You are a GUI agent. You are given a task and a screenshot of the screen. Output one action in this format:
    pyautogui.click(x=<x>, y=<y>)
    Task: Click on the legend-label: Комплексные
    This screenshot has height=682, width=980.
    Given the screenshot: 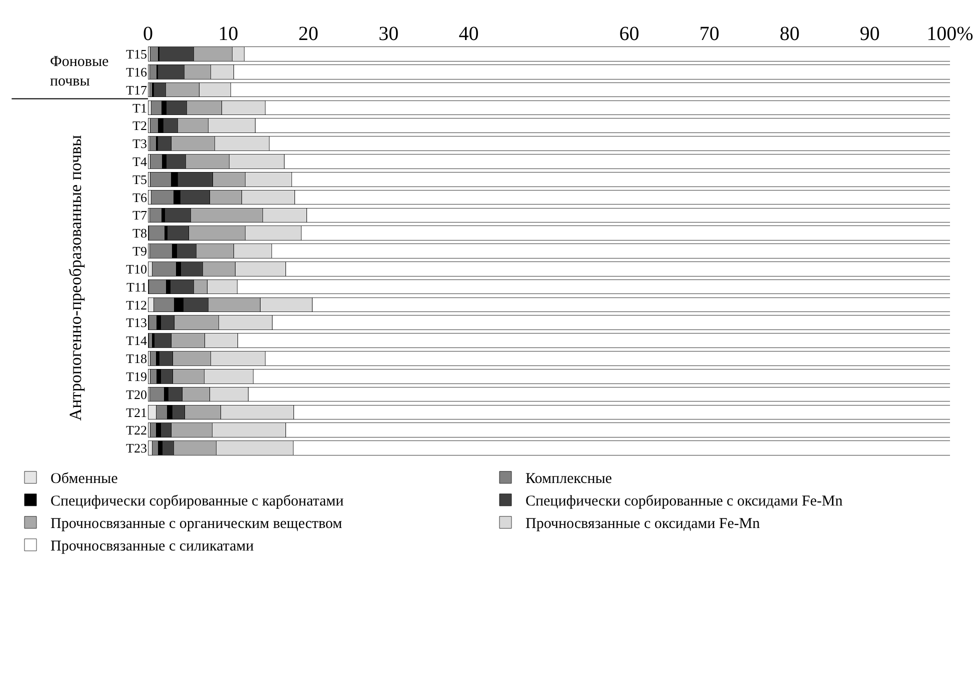 What is the action you would take?
    pyautogui.click(x=568, y=479)
    